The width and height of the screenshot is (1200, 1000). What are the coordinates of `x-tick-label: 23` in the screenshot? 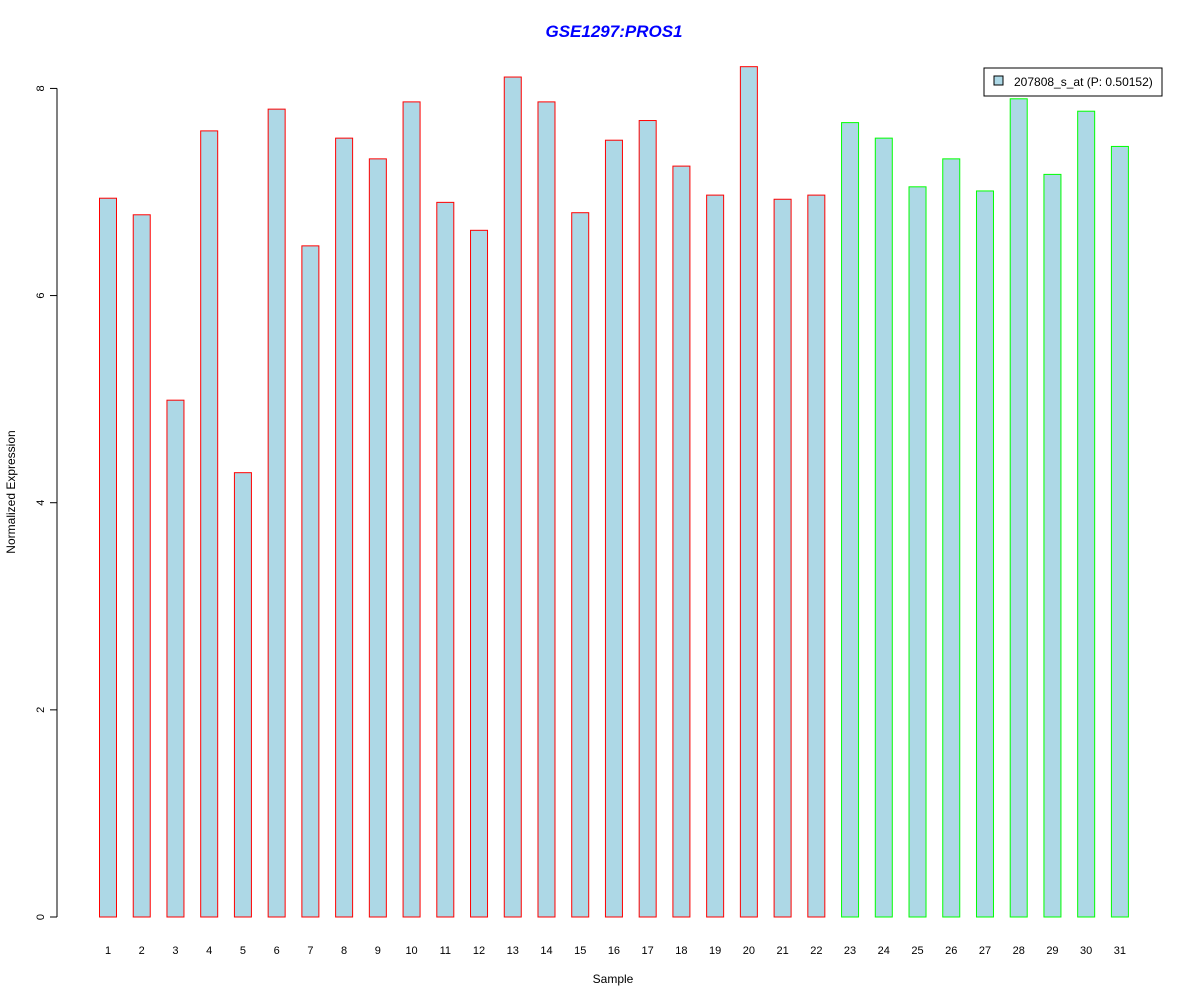 It's located at (850, 951).